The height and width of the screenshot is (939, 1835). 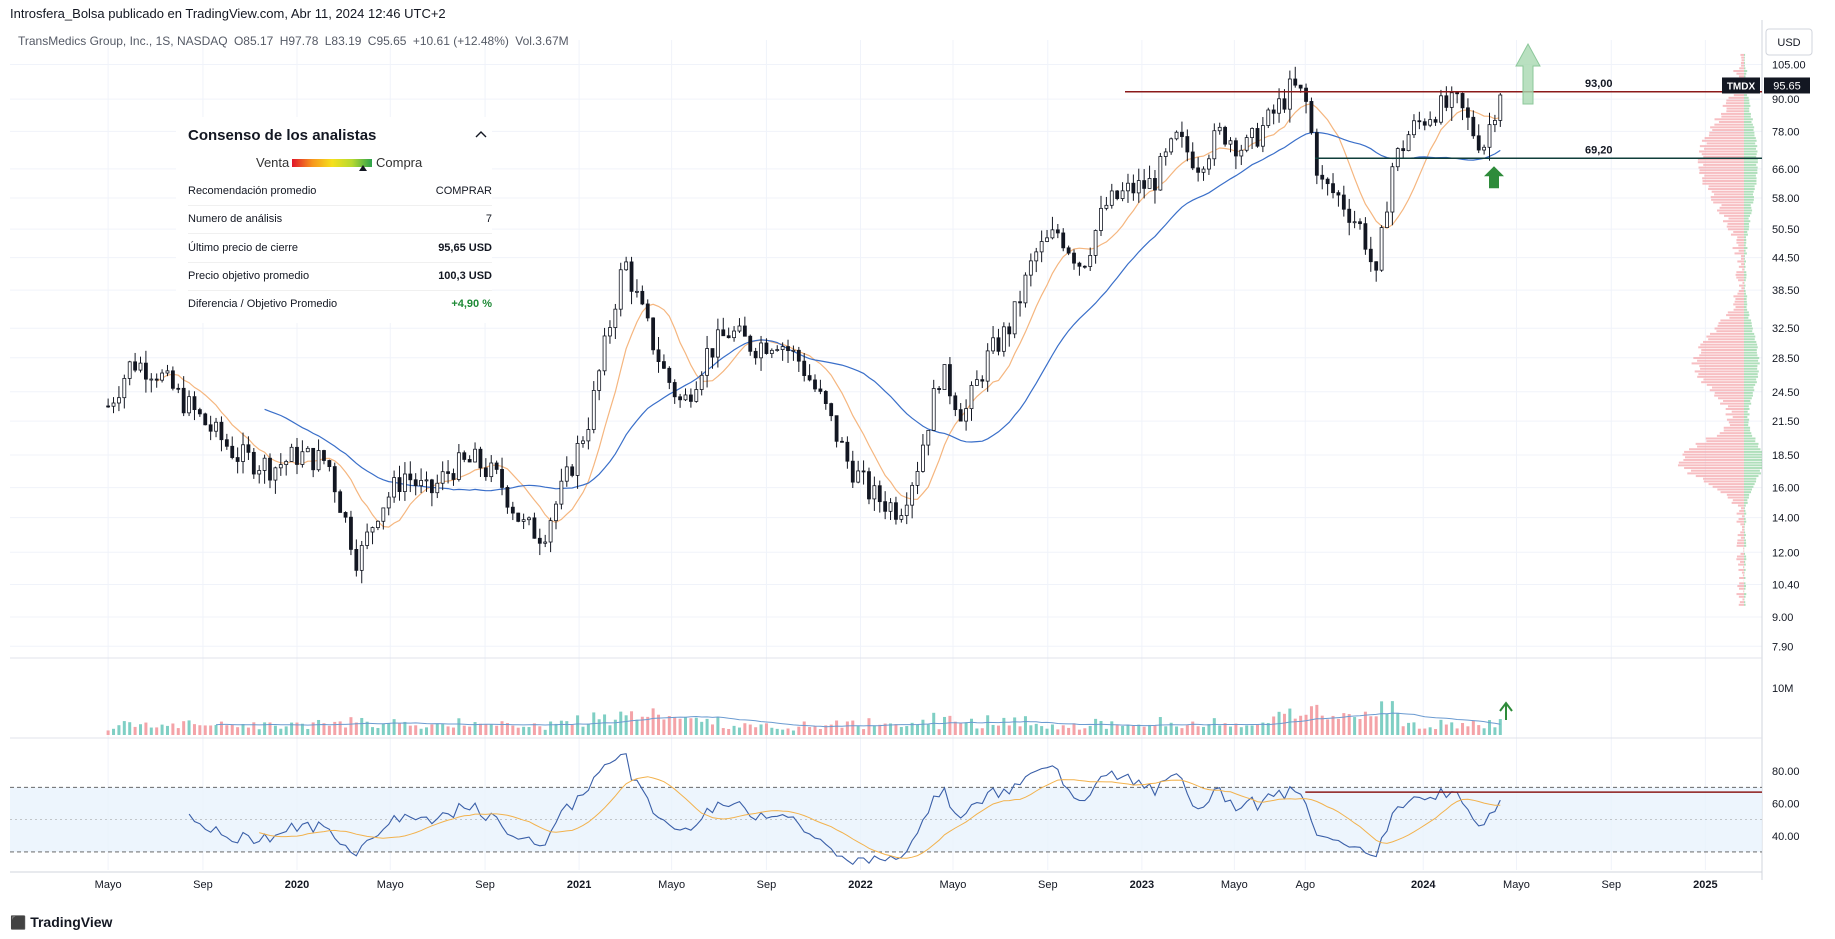 I want to click on x-tick-label: Mayo, so click(x=390, y=885).